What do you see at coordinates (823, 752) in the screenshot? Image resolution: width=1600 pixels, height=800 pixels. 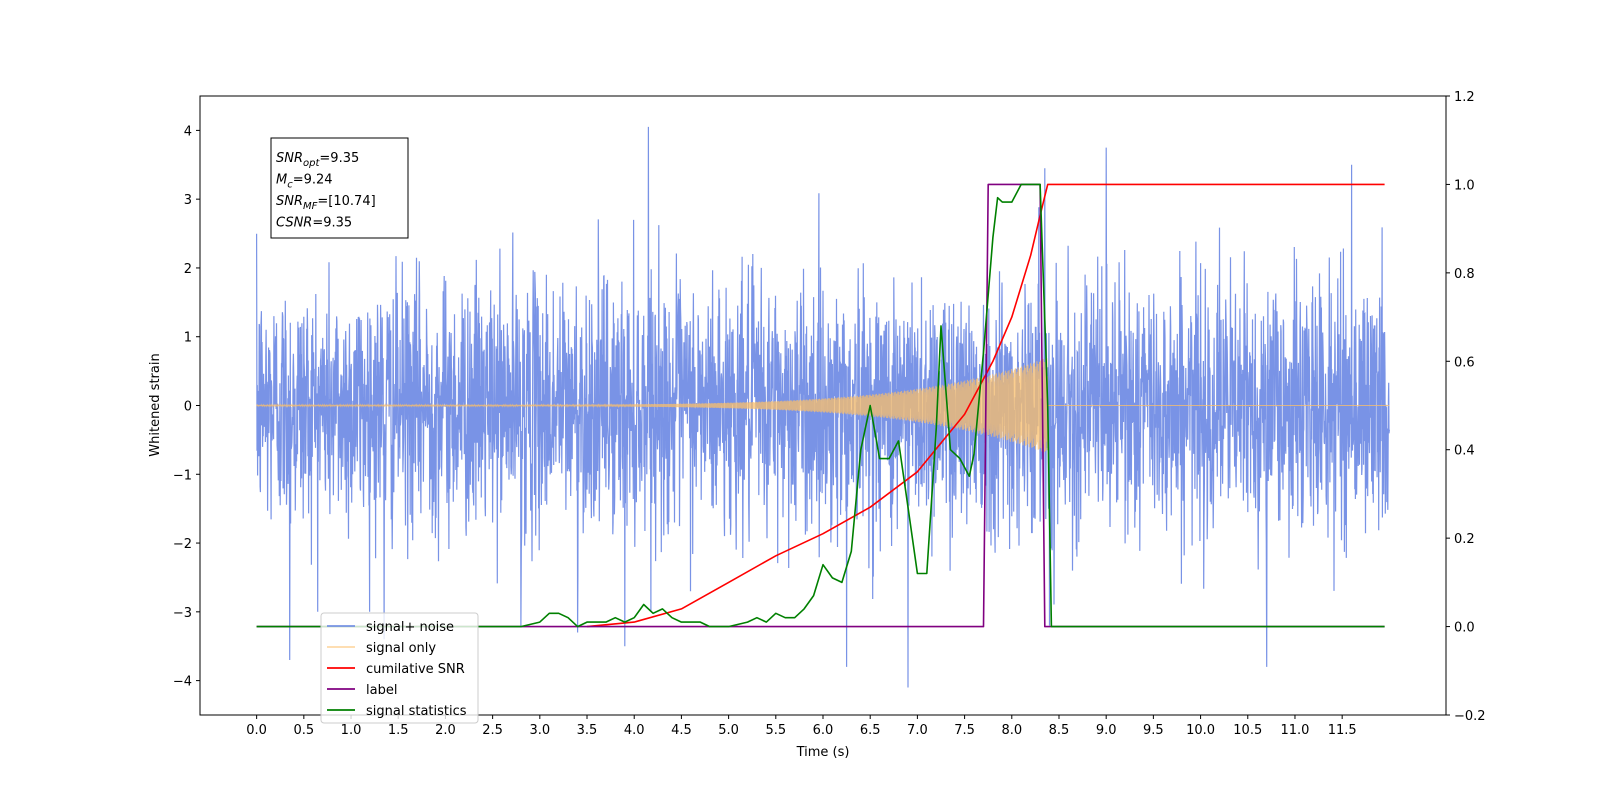 I see `x-axis-label: Time (s)` at bounding box center [823, 752].